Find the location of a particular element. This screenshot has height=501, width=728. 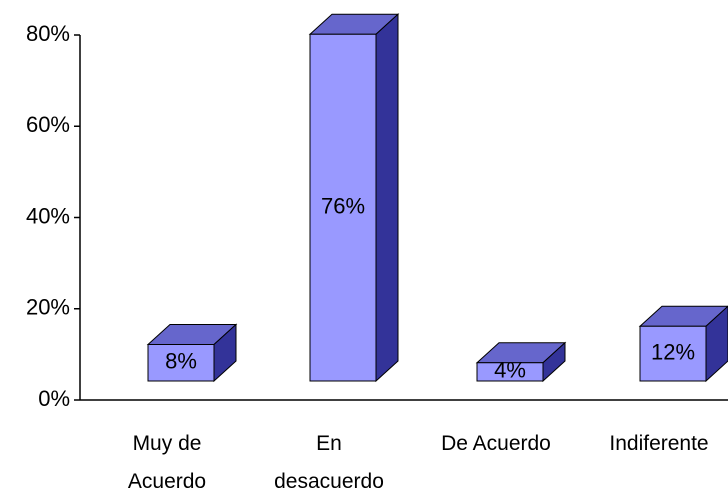

x-tick-label: De Acuerdo is located at coordinates (496, 443).